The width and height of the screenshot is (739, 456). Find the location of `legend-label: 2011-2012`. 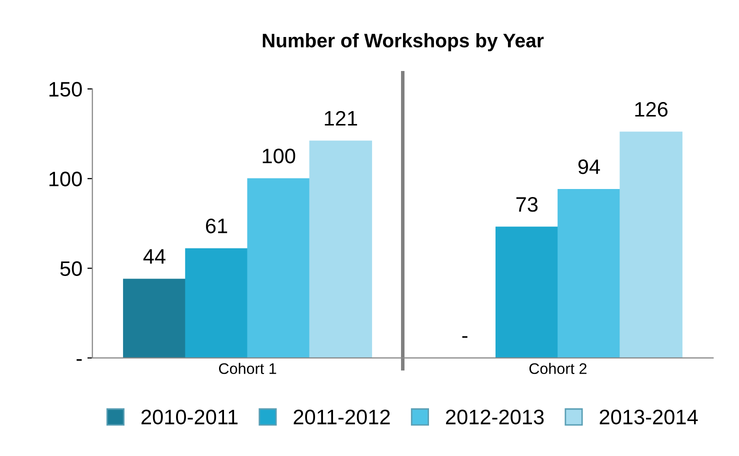

legend-label: 2011-2012 is located at coordinates (342, 417).